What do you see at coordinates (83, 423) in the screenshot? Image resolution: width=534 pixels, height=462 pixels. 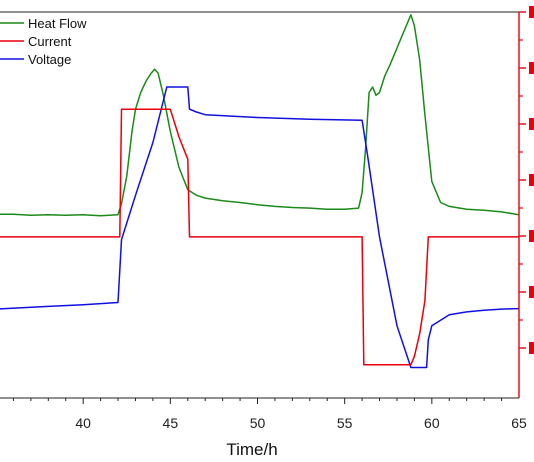 I see `x-tick-label: 40` at bounding box center [83, 423].